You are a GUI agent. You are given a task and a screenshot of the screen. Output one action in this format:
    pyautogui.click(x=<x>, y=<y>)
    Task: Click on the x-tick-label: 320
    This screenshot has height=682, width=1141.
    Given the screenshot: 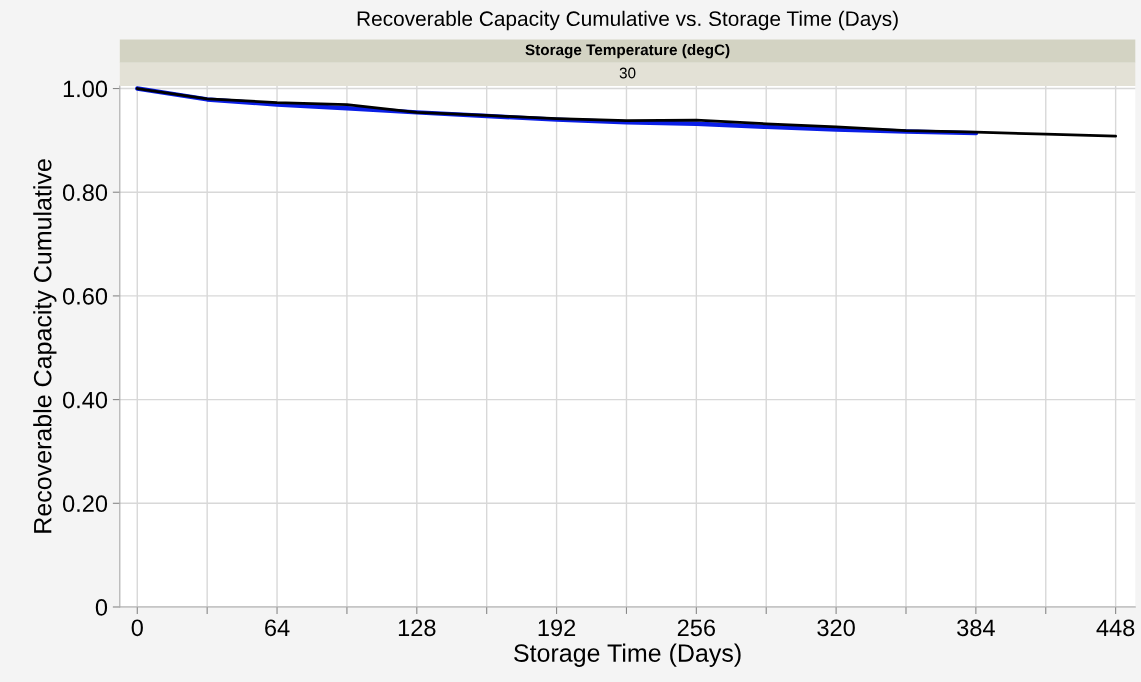 What is the action you would take?
    pyautogui.click(x=836, y=628)
    